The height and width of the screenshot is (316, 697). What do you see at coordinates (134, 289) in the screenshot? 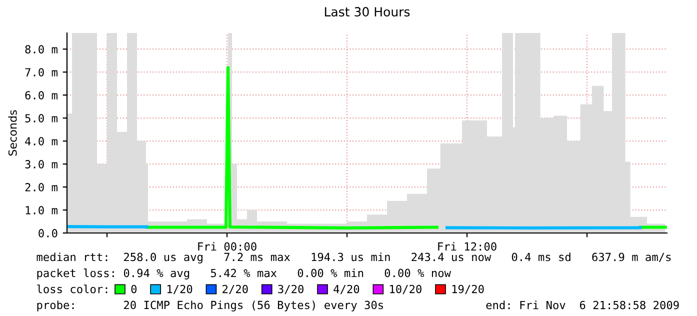
I see `legend-label: 0` at bounding box center [134, 289].